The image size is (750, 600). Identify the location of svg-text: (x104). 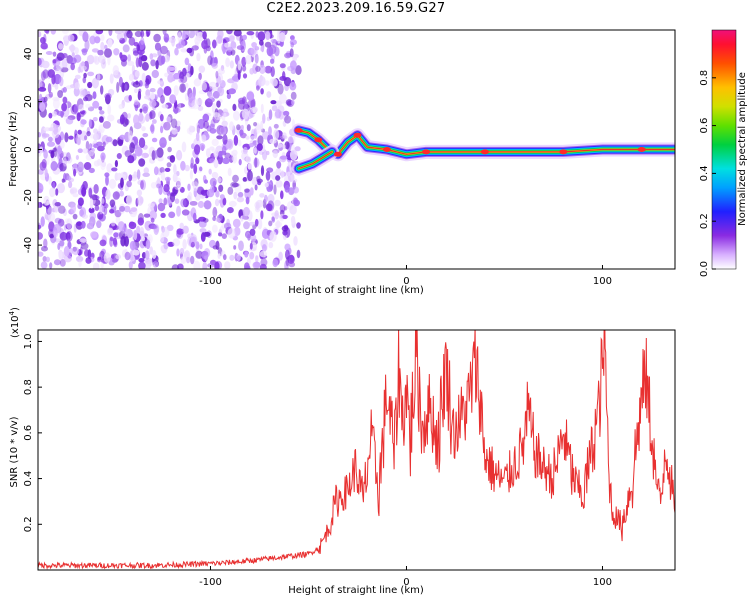
(14, 322).